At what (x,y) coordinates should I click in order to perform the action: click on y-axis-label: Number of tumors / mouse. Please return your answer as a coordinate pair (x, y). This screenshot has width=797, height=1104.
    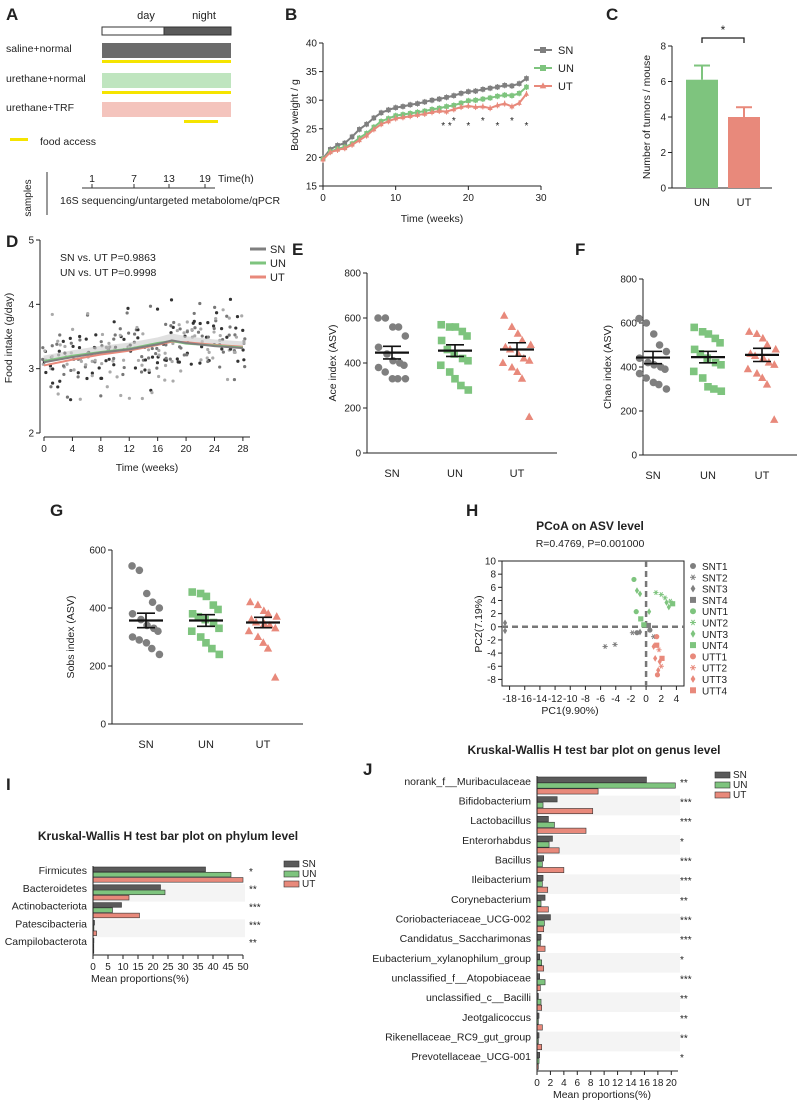
    Looking at the image, I should click on (647, 117).